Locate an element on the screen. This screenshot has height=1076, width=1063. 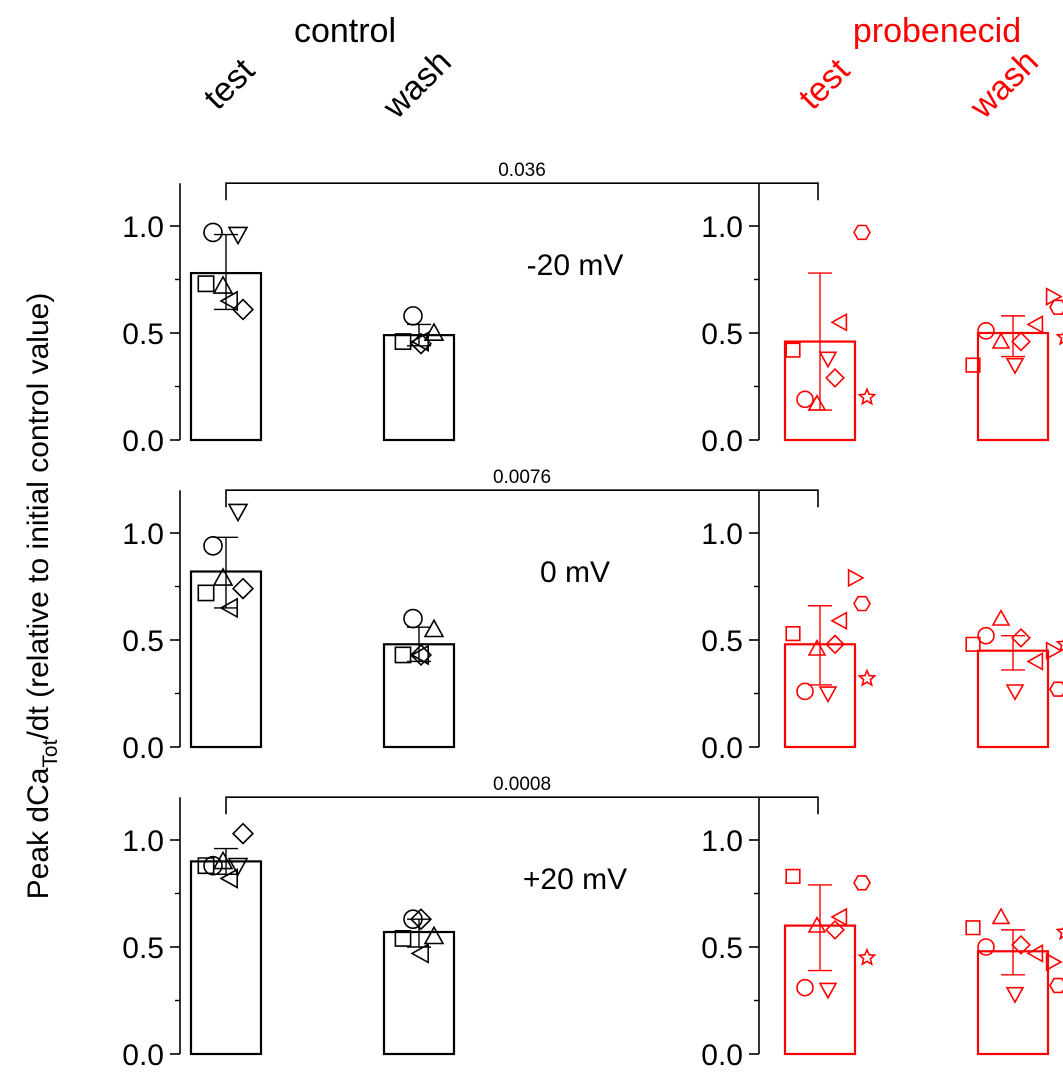
voltage-label: +20 mV is located at coordinates (575, 879).